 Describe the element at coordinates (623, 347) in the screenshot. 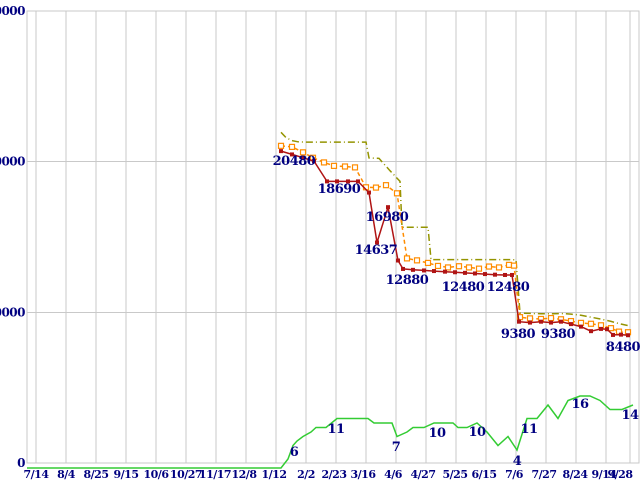

I see `point-label: 8480` at that location.